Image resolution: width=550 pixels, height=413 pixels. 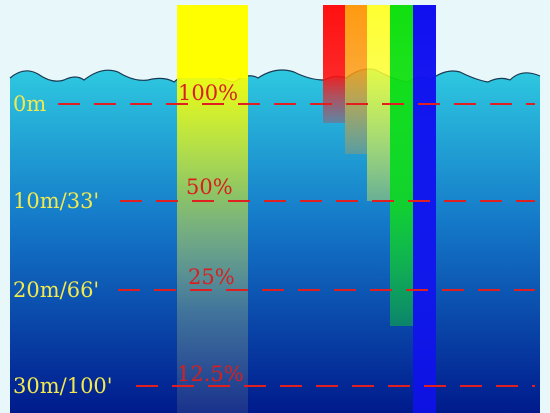 What do you see at coordinates (208, 93) in the screenshot?
I see `intensity-label-100: 100%` at bounding box center [208, 93].